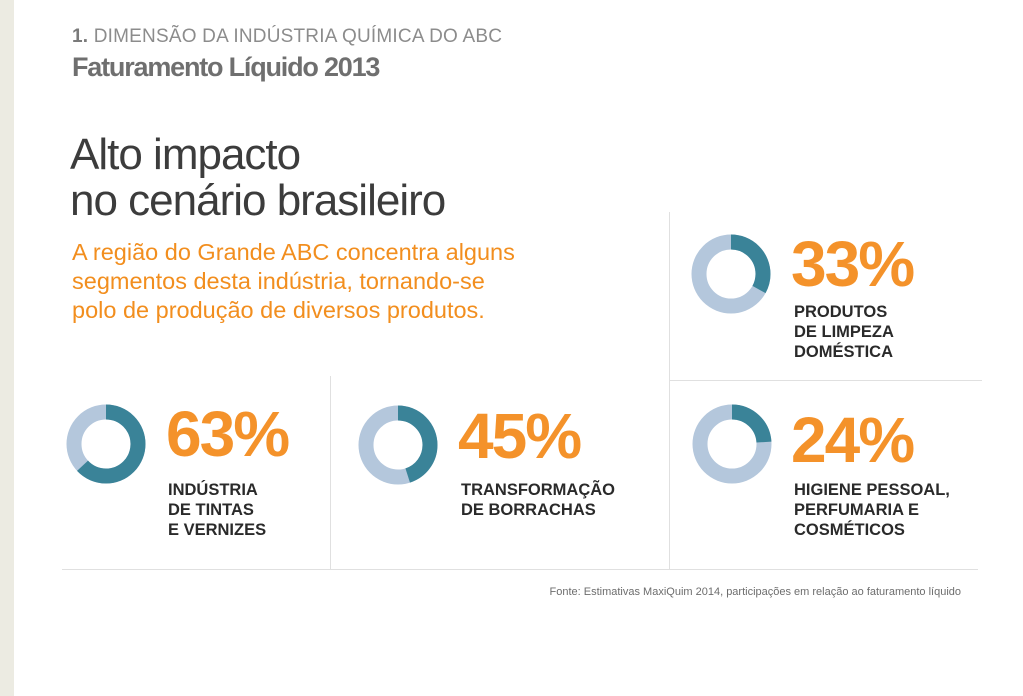  What do you see at coordinates (538, 500) in the screenshot?
I see `caption-borrachas: TRANSFORMAÇÃO DE BORRACHAS` at bounding box center [538, 500].